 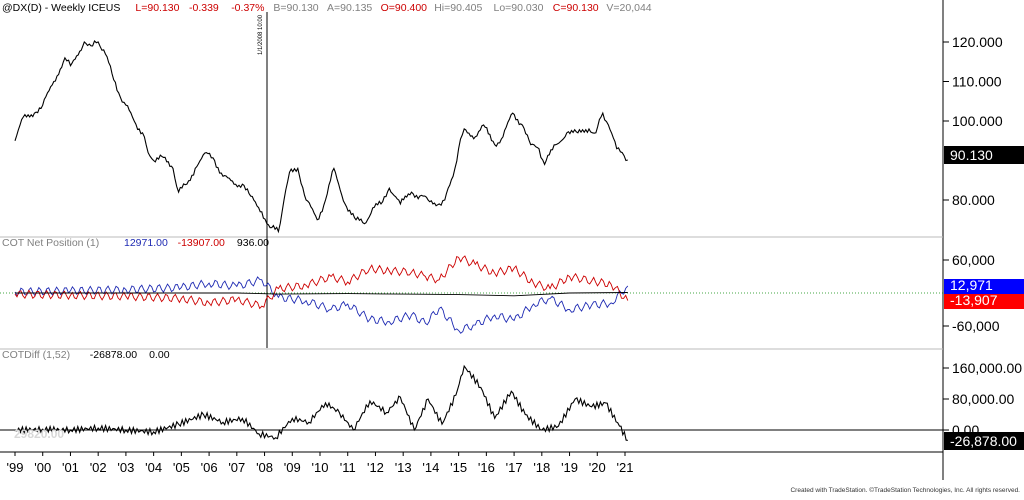 What do you see at coordinates (70, 467) in the screenshot?
I see `x-tick-label: '01` at bounding box center [70, 467].